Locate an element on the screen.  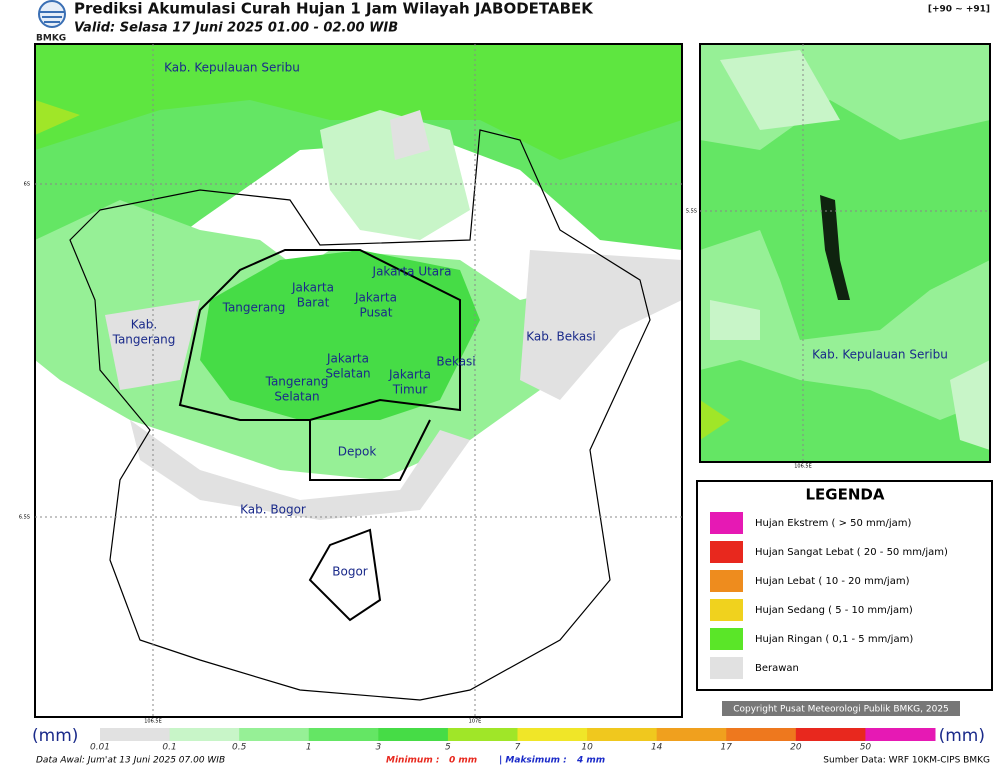
max-label: | Maksimum : is located at coordinates (533, 761).